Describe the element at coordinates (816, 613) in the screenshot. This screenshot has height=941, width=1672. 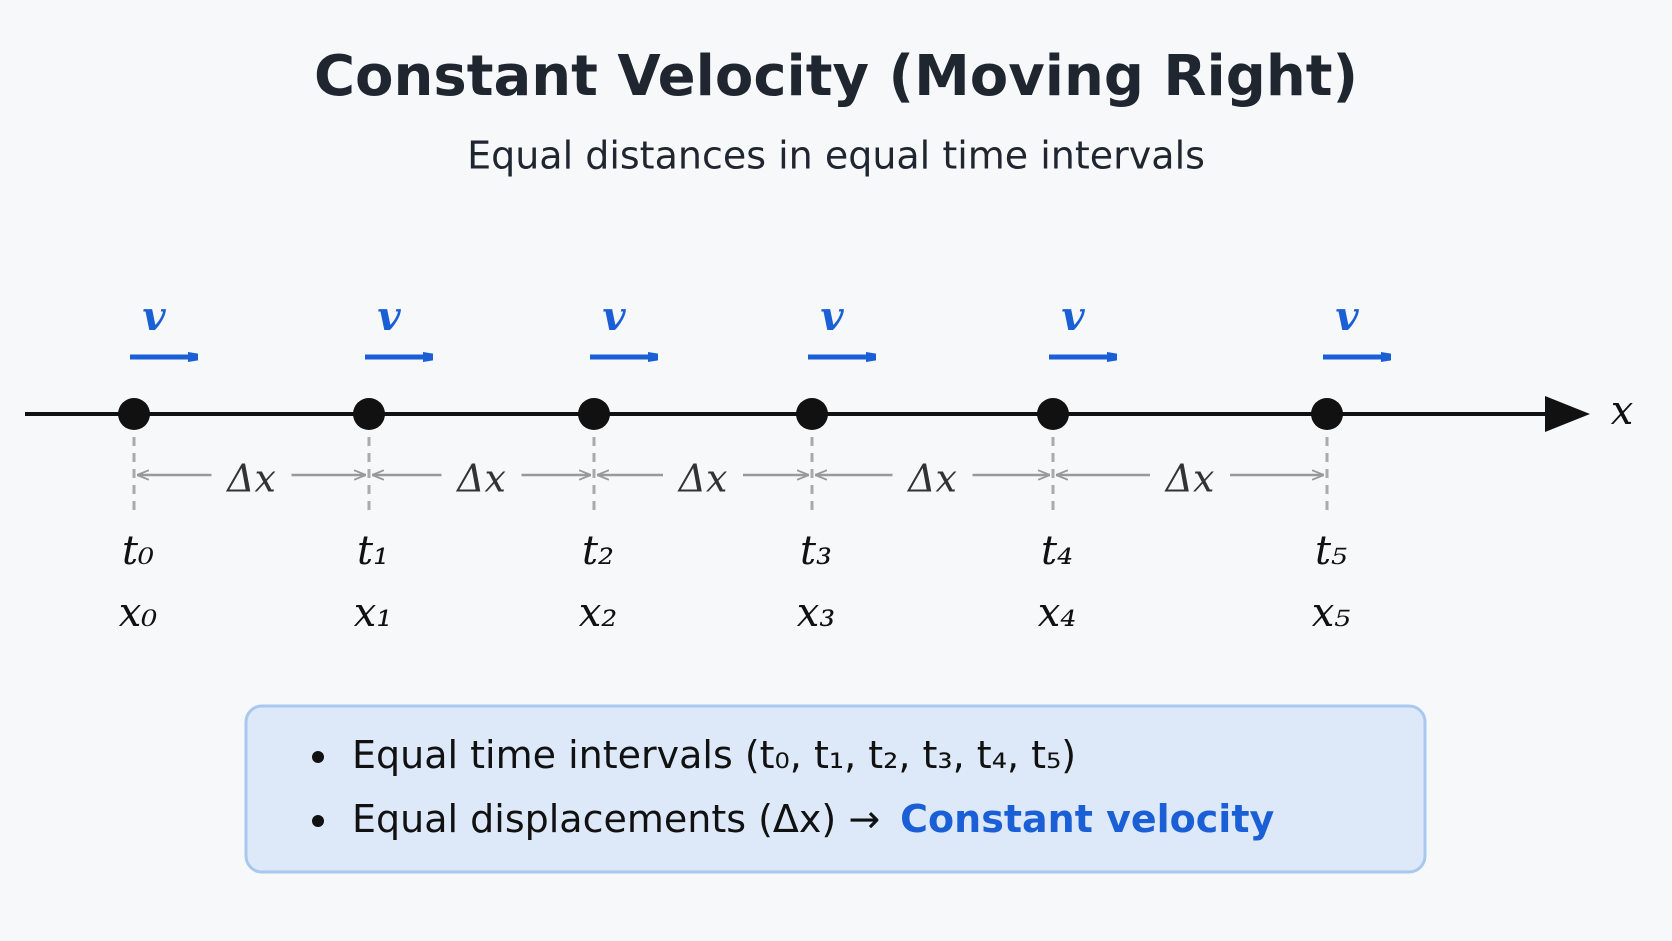
I see `position-label: x₃` at that location.